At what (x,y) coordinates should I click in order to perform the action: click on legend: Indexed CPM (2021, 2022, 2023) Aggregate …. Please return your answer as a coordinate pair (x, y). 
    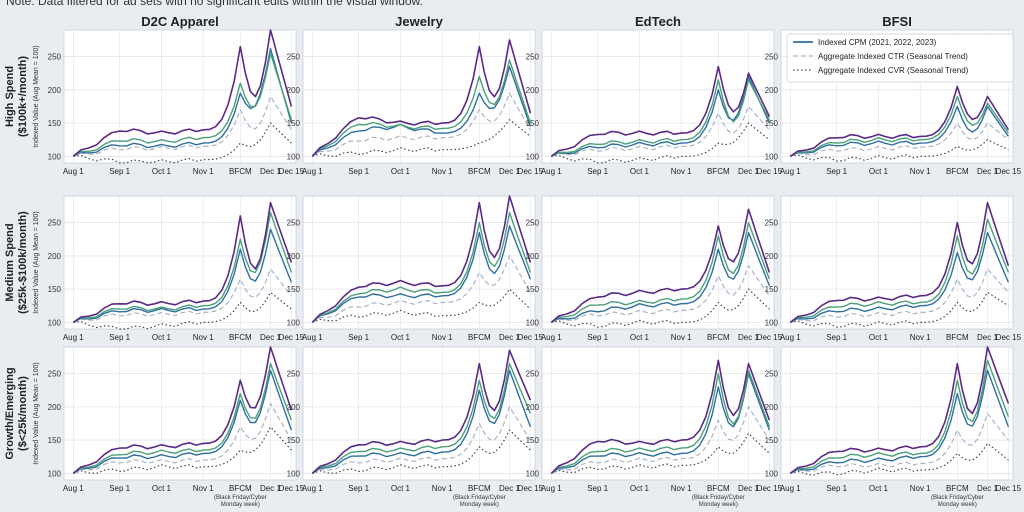
    Looking at the image, I should click on (900, 58).